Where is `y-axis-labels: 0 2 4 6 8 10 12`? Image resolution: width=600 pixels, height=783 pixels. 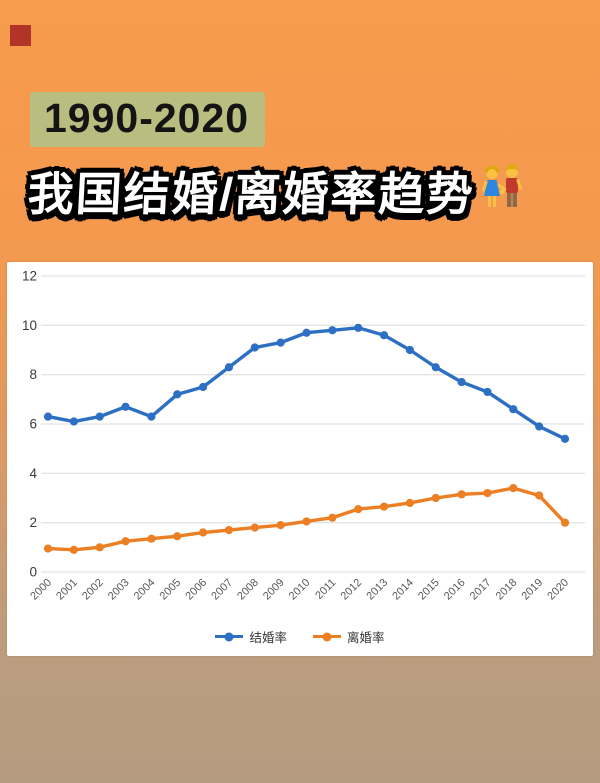 y-axis-labels: 0 2 4 6 8 10 12 is located at coordinates (30, 424).